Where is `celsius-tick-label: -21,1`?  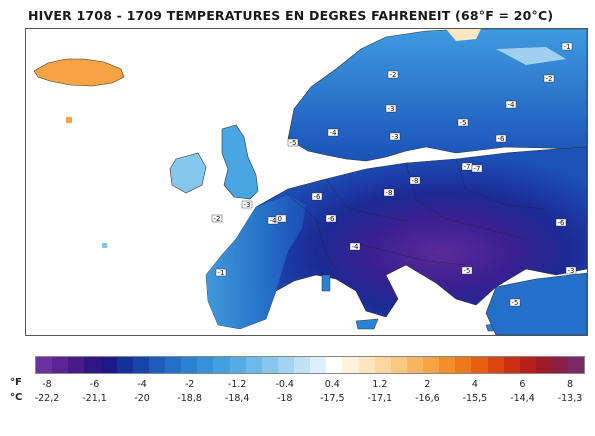
celsius-tick-label: -21,1 is located at coordinates (94, 398).